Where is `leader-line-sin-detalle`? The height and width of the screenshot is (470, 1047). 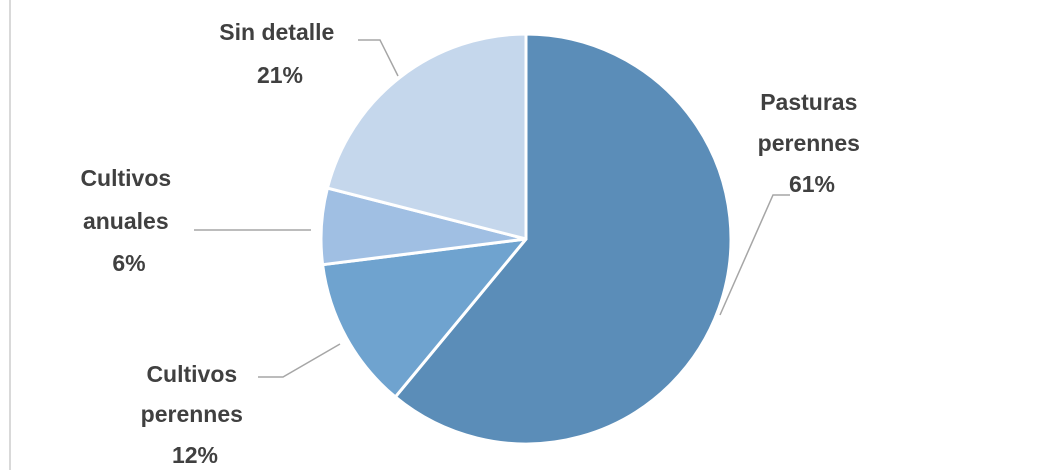 leader-line-sin-detalle is located at coordinates (378, 58).